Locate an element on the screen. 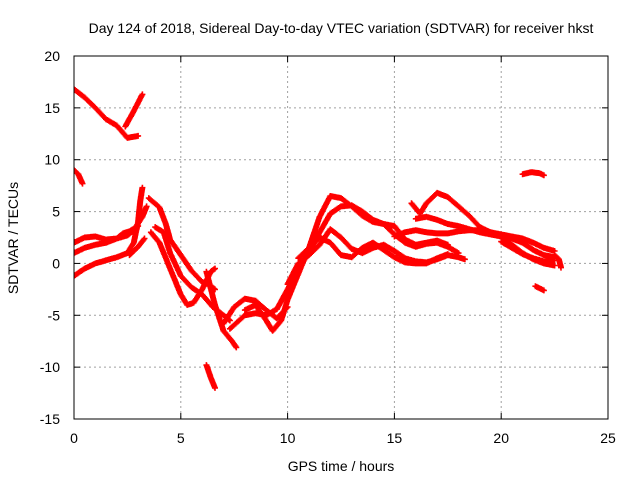 The width and height of the screenshot is (640, 480). x-tick-label: 25 is located at coordinates (608, 438).